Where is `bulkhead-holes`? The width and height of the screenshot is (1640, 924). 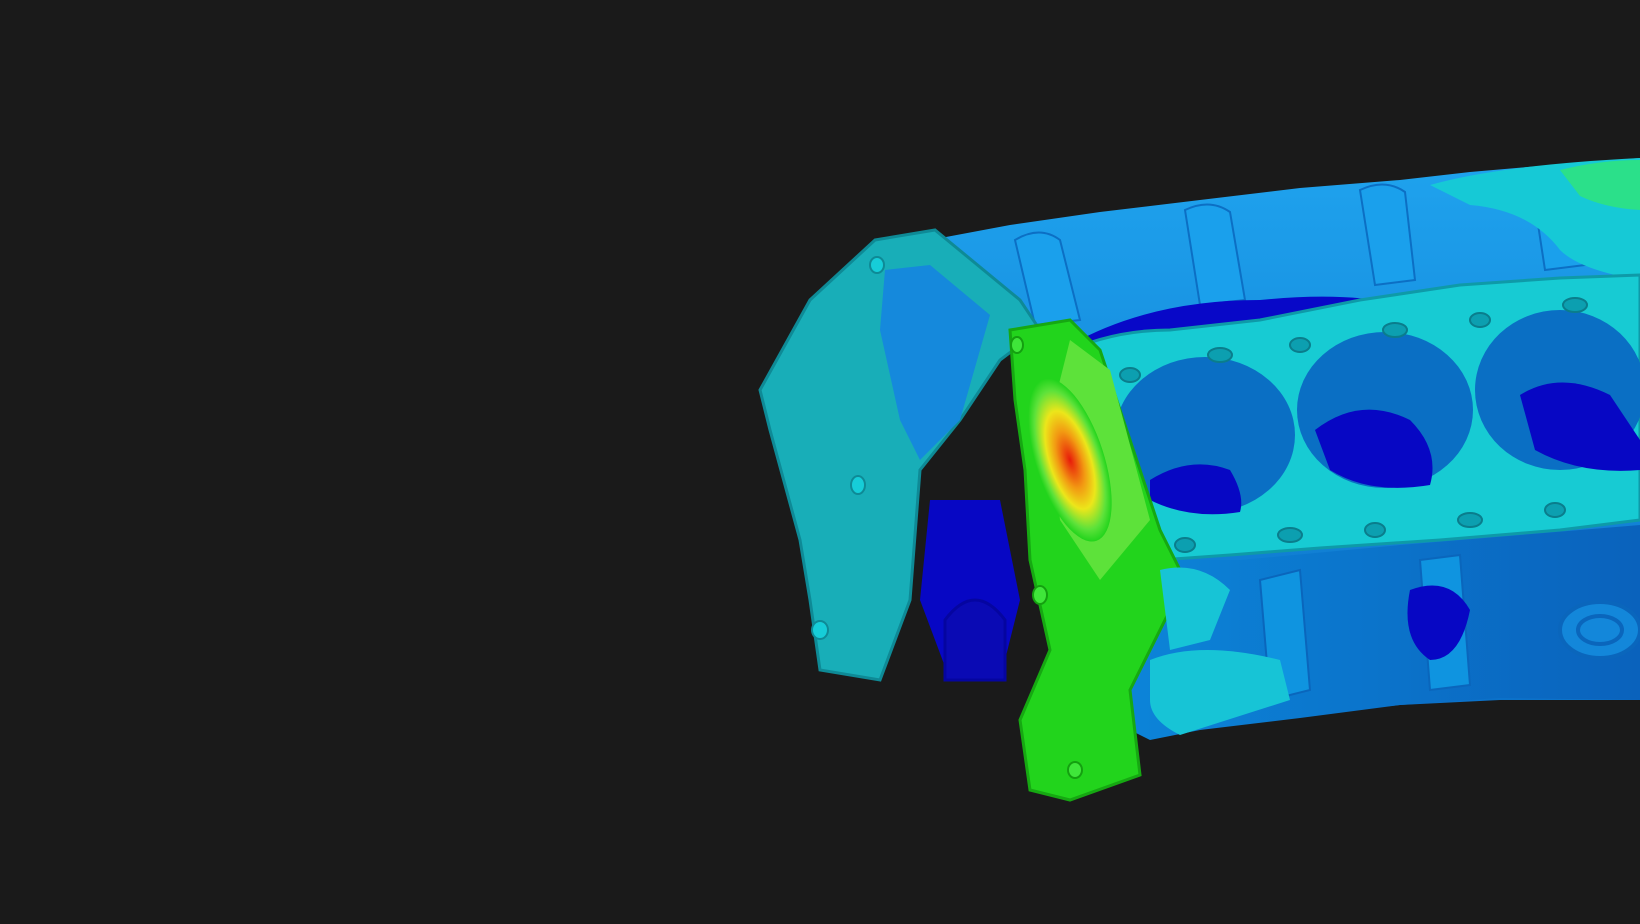
bulkhead-holes is located at coordinates (1046, 557).